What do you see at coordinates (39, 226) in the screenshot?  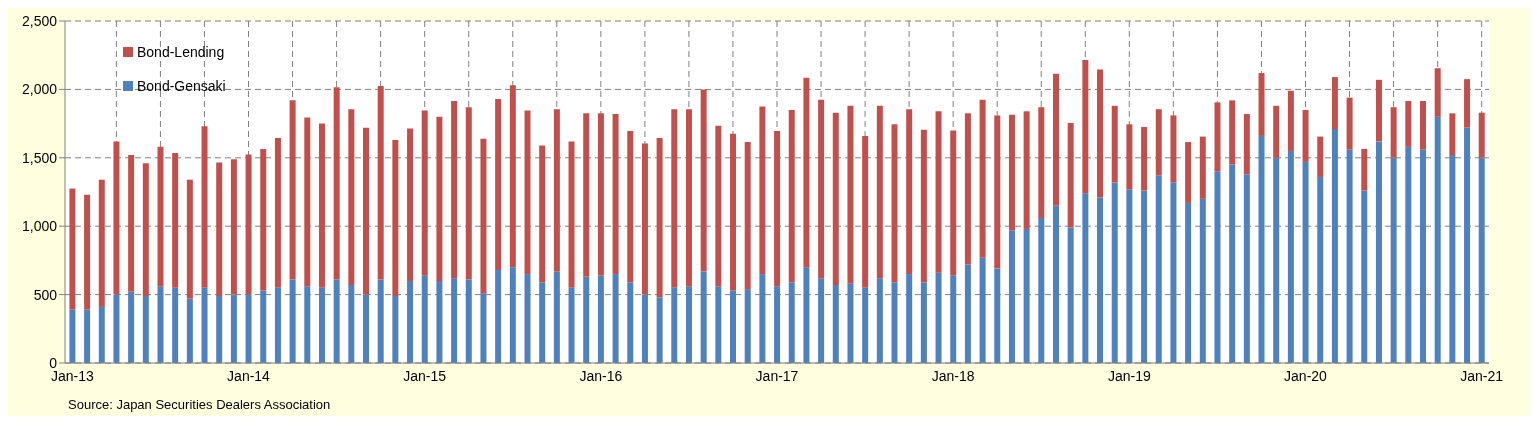 I see `y-tick-label: 1,000` at bounding box center [39, 226].